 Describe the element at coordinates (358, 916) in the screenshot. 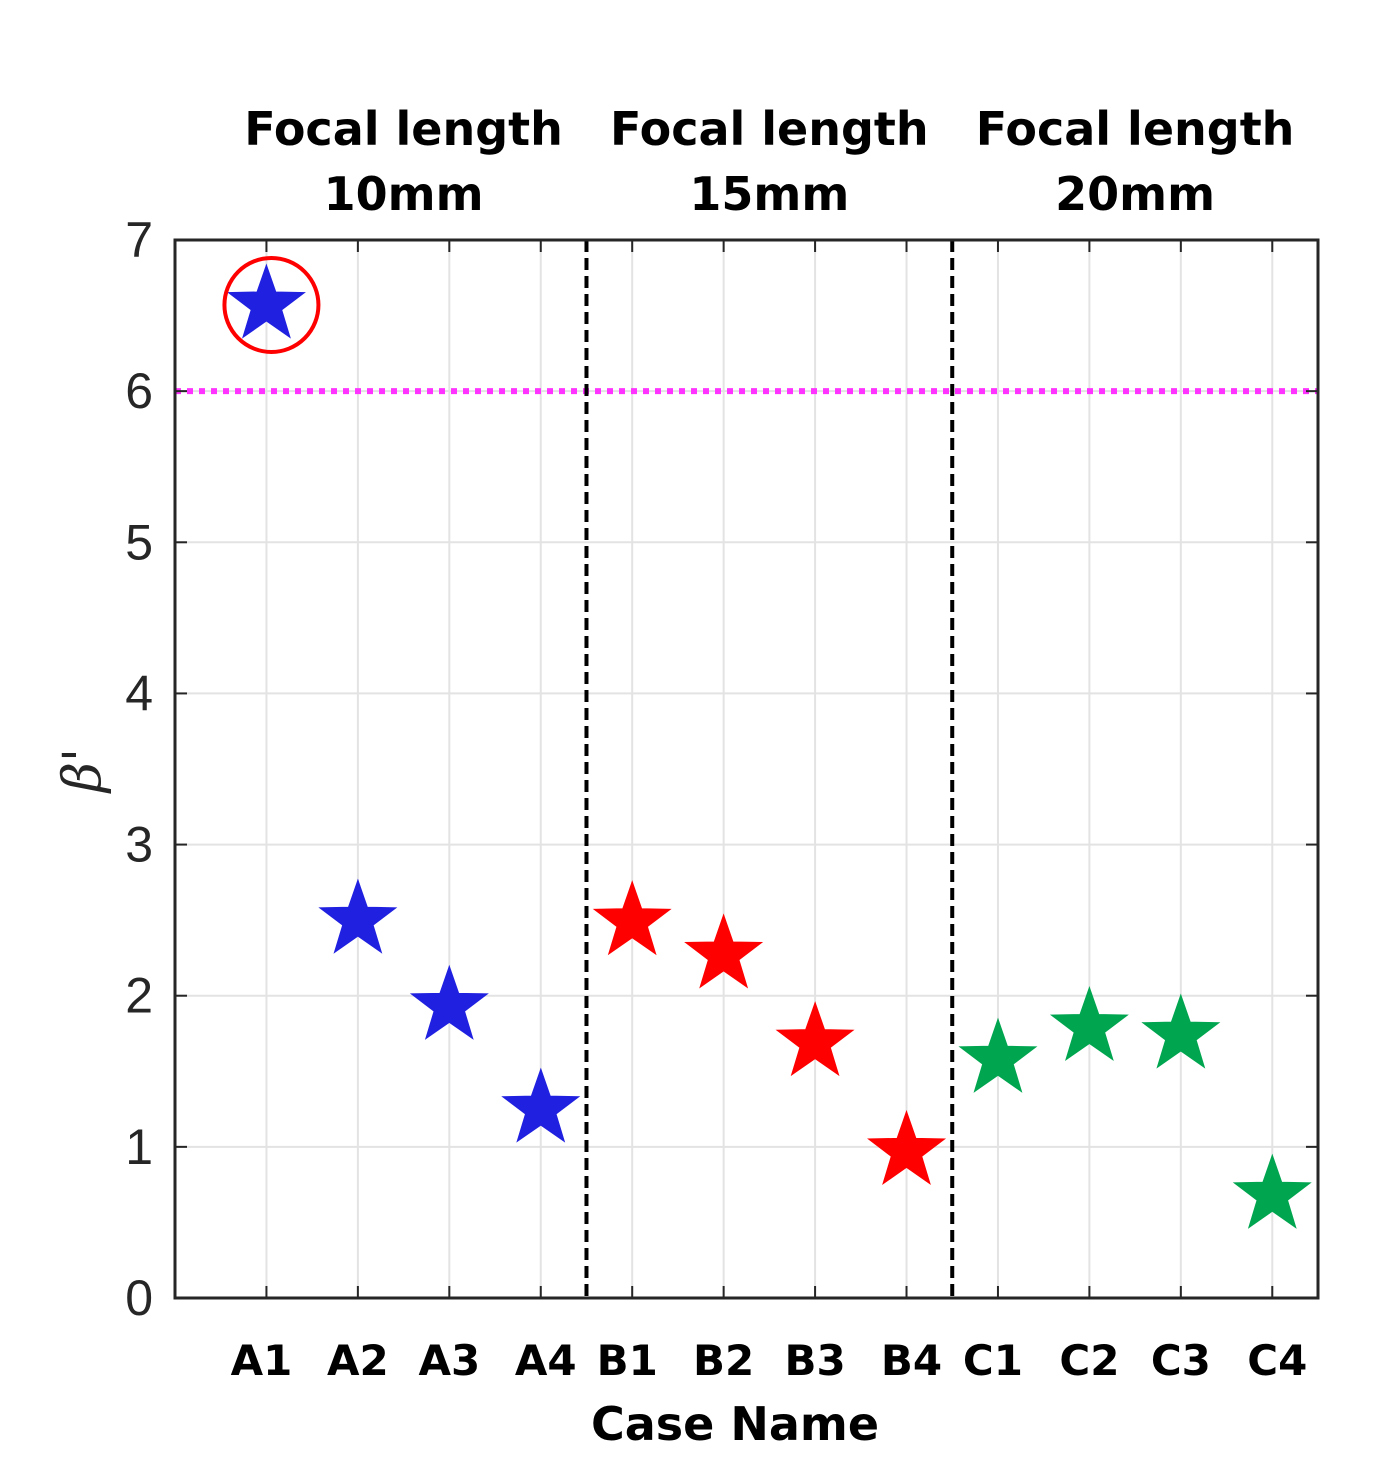

I see `data-point-A2` at that location.